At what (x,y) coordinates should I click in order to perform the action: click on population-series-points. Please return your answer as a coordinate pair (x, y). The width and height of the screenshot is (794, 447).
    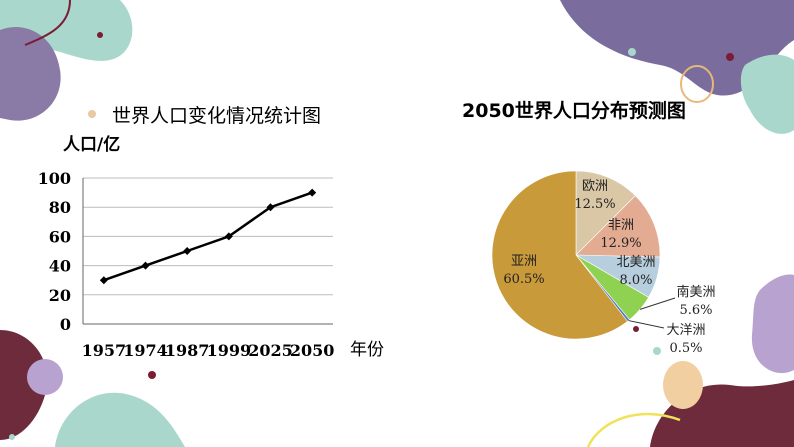
    Looking at the image, I should click on (208, 236).